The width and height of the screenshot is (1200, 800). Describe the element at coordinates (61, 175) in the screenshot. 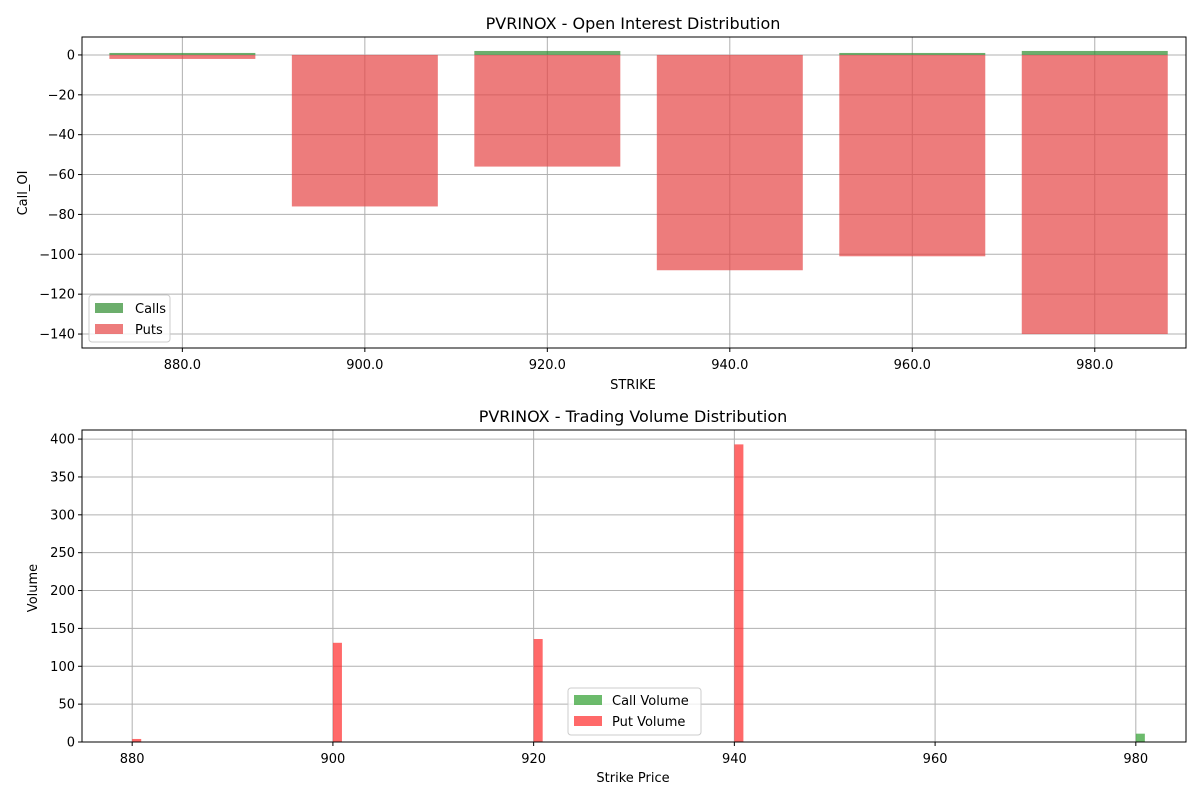

I see `oi-y-tick-label: −60` at that location.